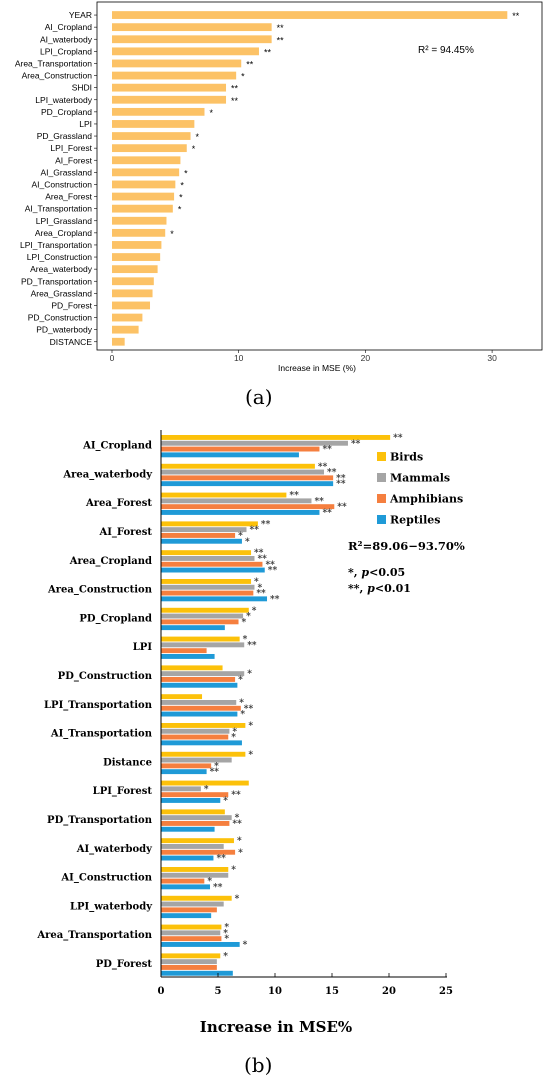  What do you see at coordinates (197, 841) in the screenshot?
I see `bar-b-ai-waterbody-birds` at bounding box center [197, 841].